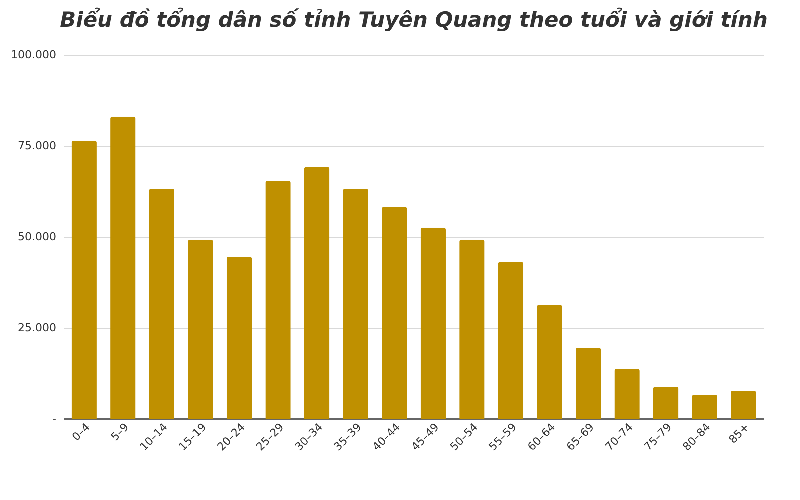 Image resolution: width=800 pixels, height=500 pixels. I want to click on y-tick-label: 25.000, so click(37, 328).